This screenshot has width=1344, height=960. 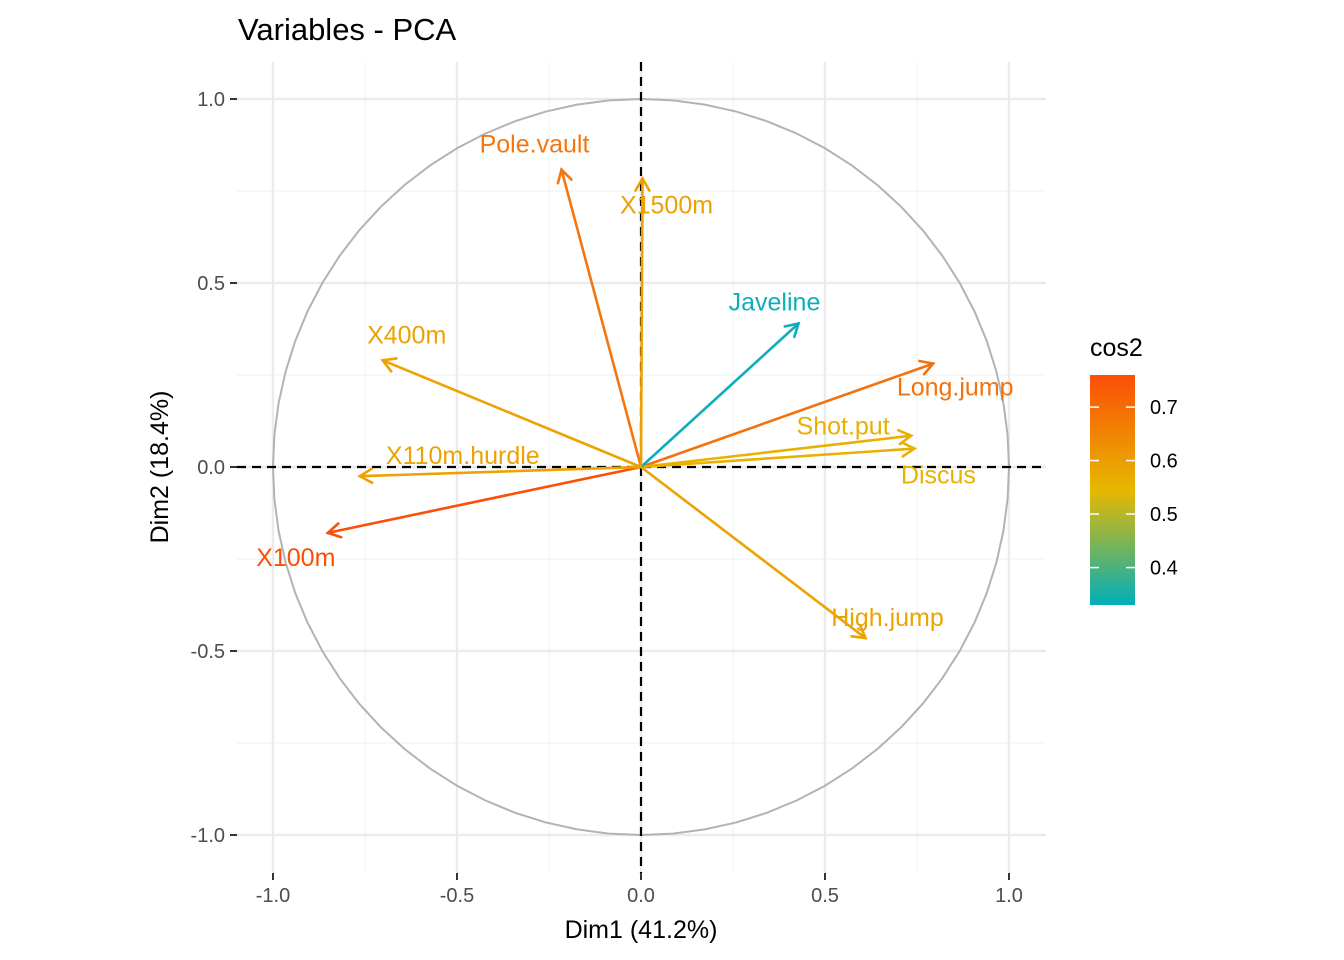 I want to click on x-tick-label: 0.5, so click(x=825, y=896).